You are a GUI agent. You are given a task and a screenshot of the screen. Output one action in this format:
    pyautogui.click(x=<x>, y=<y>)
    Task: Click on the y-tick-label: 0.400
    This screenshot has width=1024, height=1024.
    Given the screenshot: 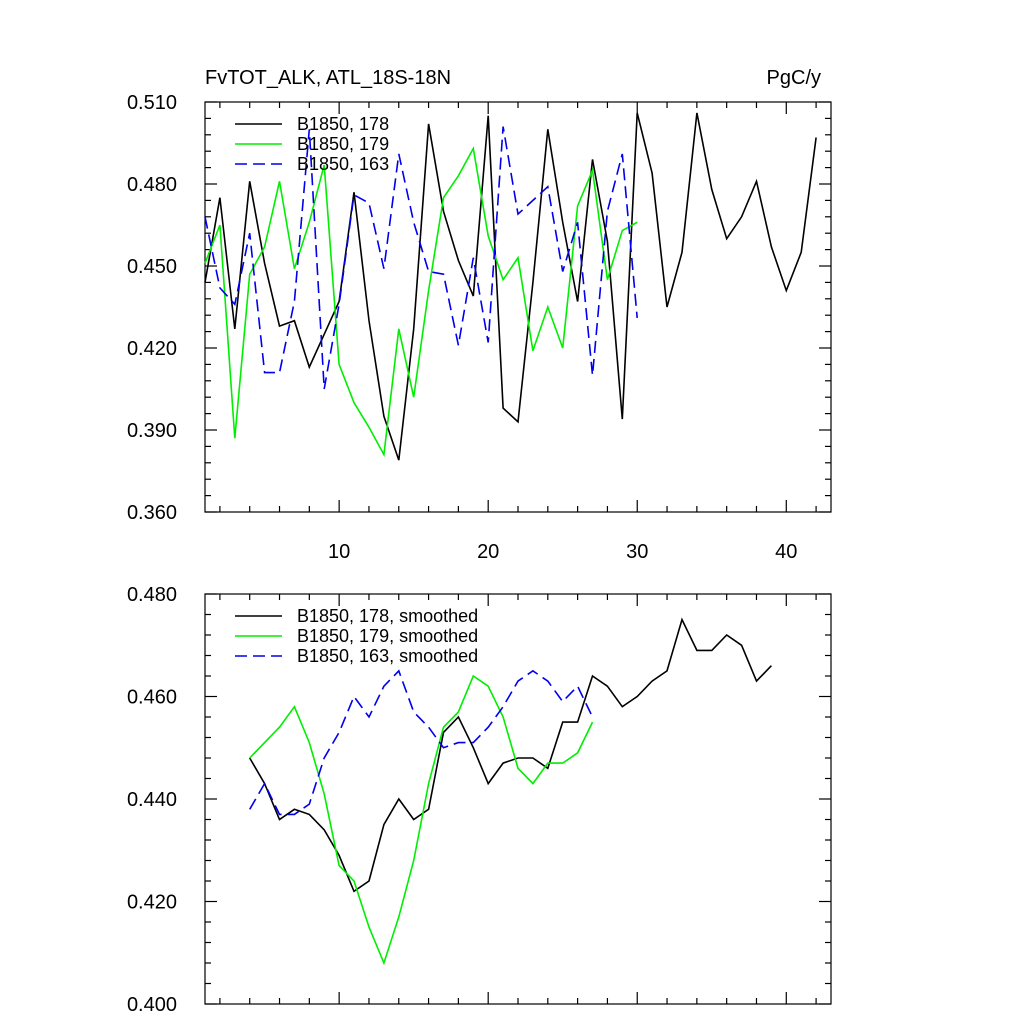 What is the action you would take?
    pyautogui.click(x=152, y=1005)
    